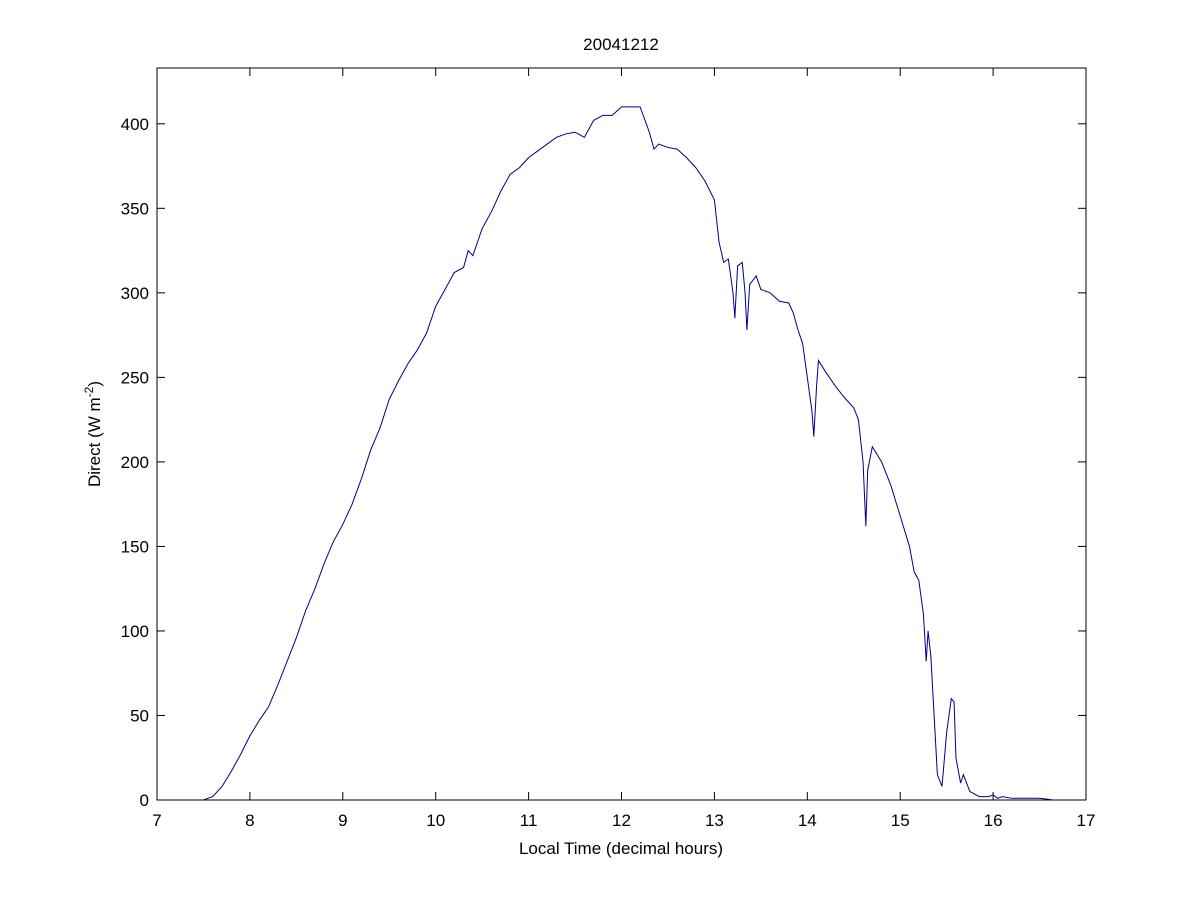  What do you see at coordinates (135, 546) in the screenshot?
I see `y-tick-label: 150` at bounding box center [135, 546].